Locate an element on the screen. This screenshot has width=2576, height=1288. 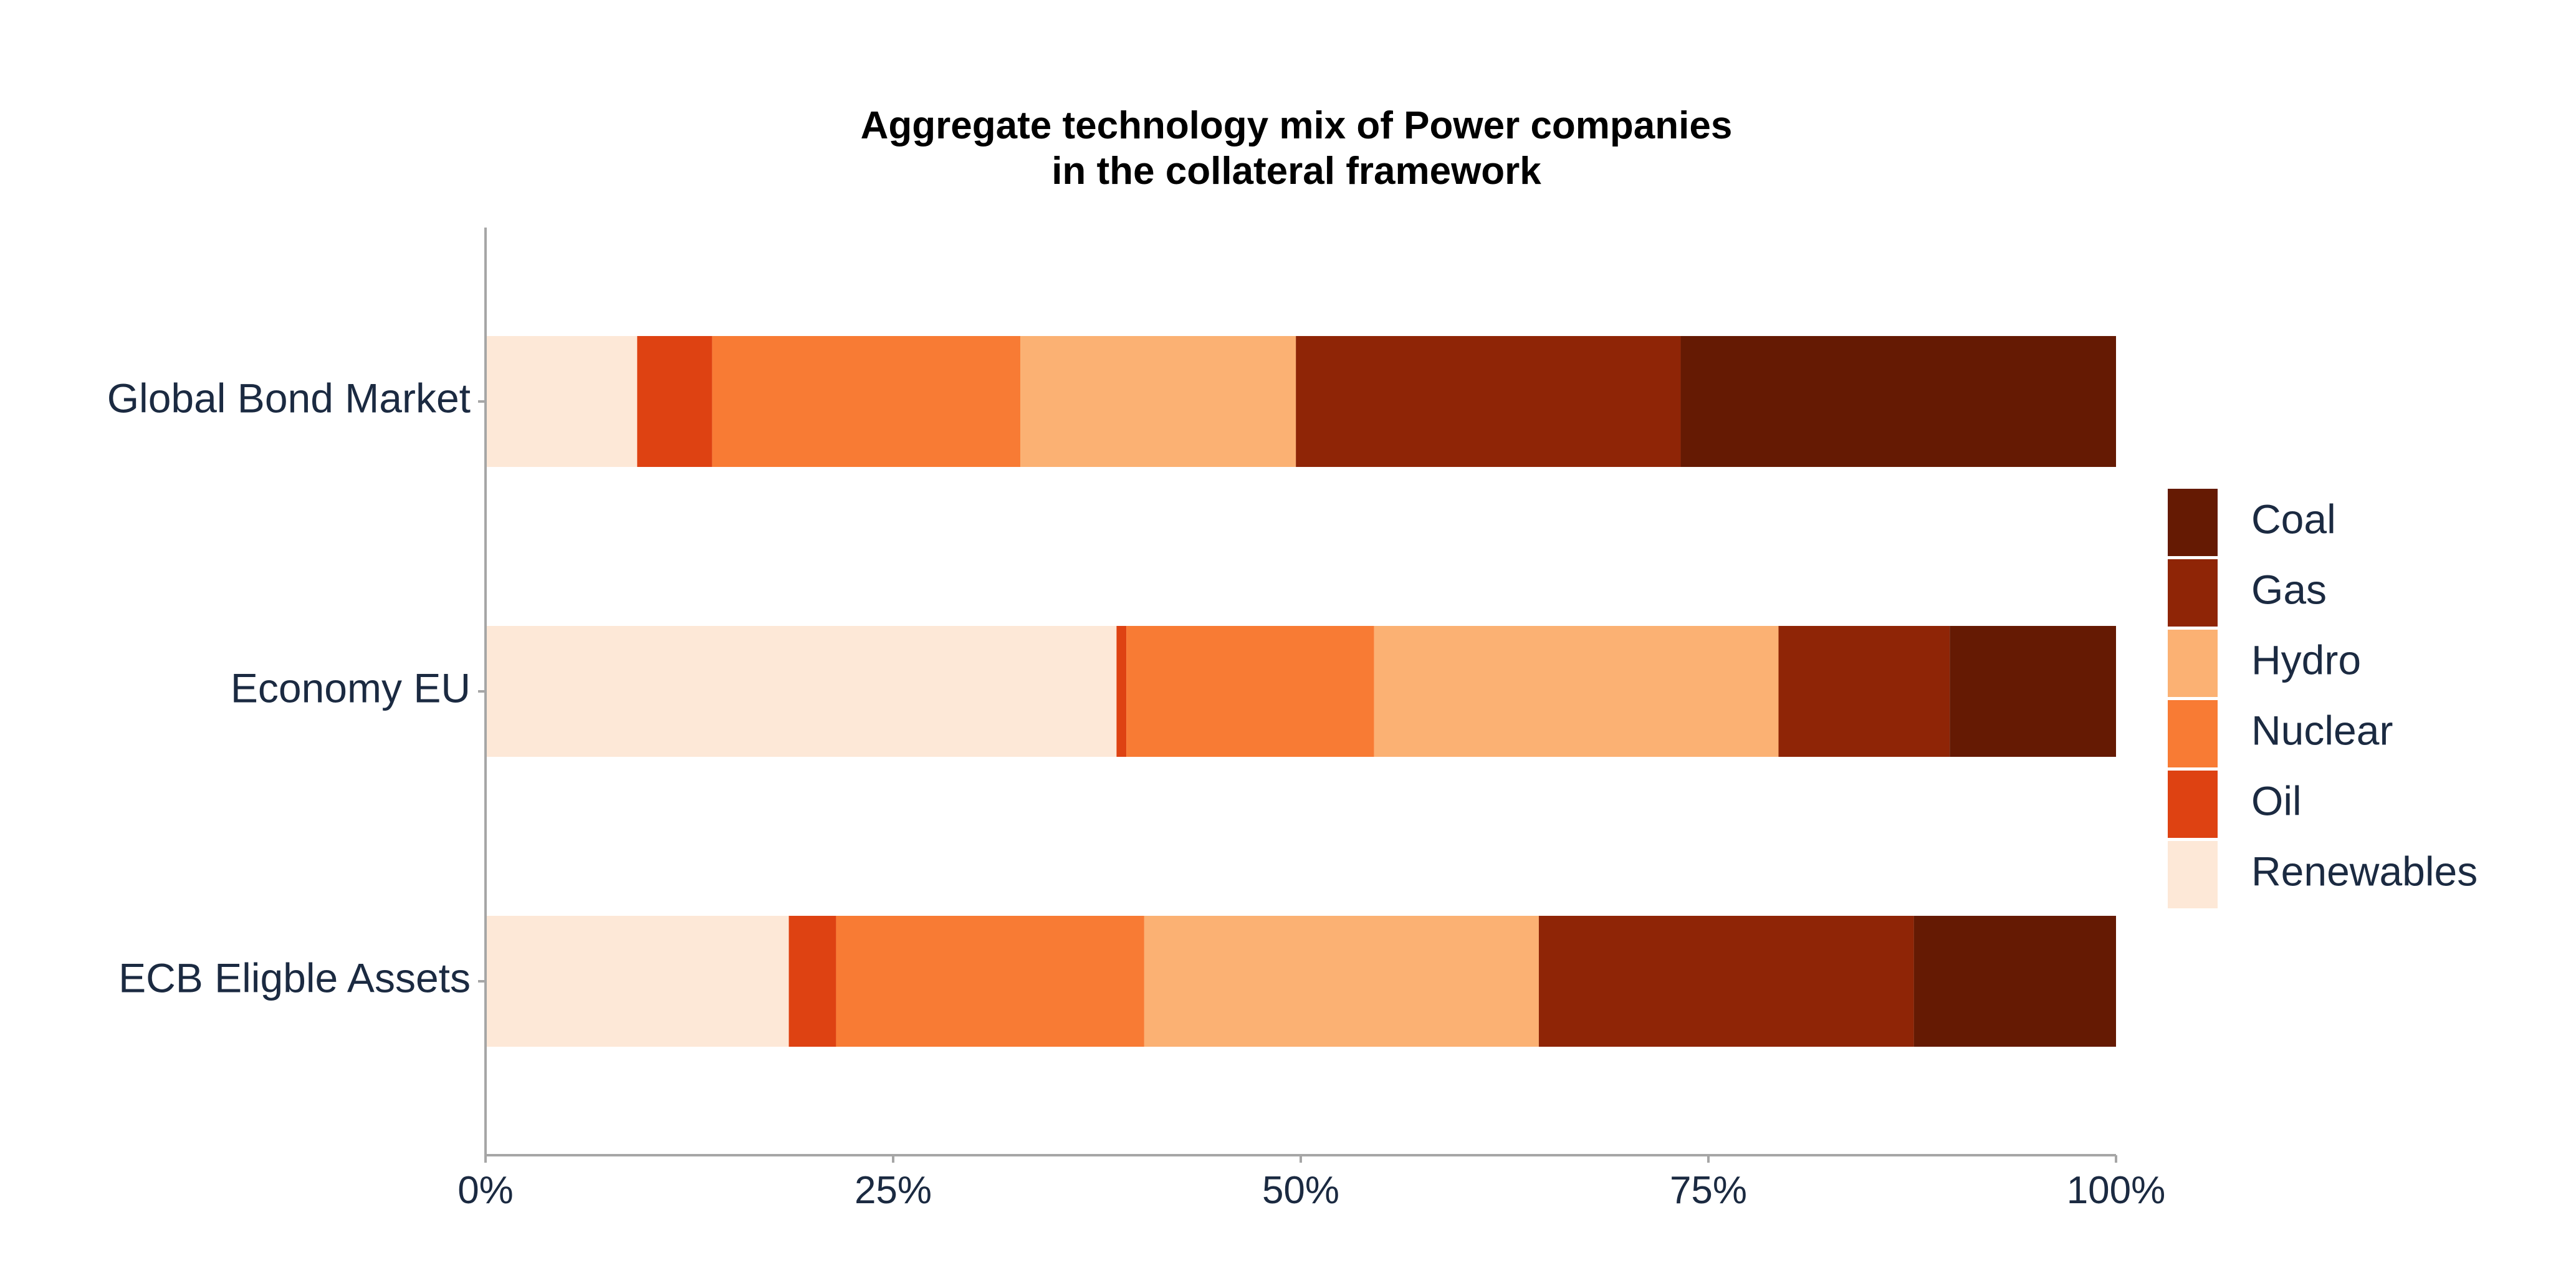
x-tick-label: 50% is located at coordinates (1300, 1190).